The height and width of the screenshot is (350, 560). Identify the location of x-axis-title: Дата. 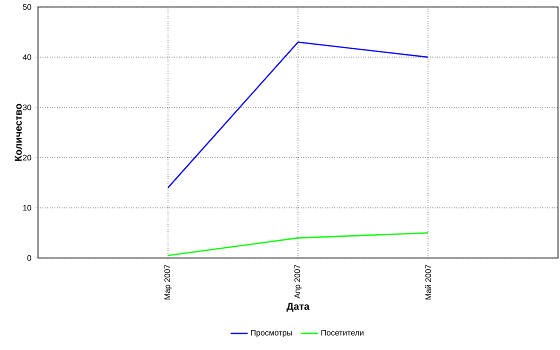
(298, 307).